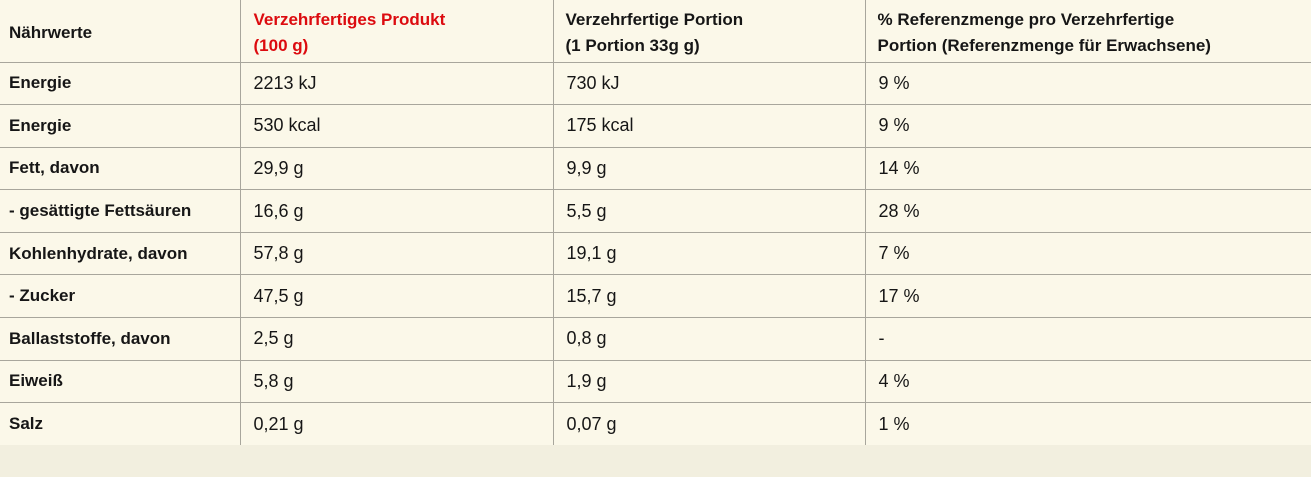  What do you see at coordinates (708, 83) in the screenshot?
I see `value-per-portion: 730 kJ` at bounding box center [708, 83].